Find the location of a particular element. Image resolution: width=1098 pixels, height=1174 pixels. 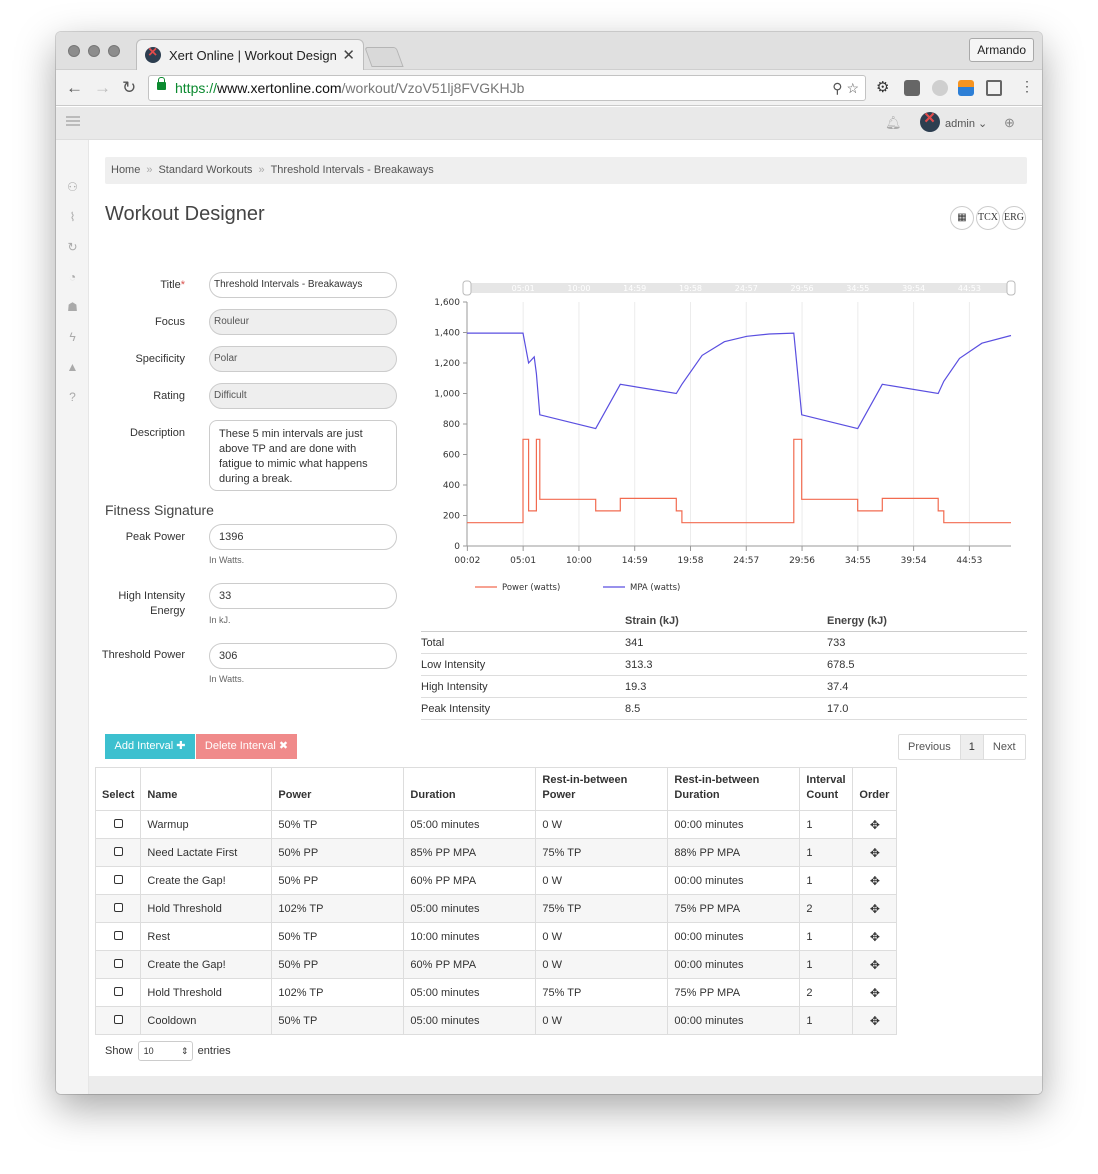

notification-bell-icon: 🔔︎ is located at coordinates (893, 122).